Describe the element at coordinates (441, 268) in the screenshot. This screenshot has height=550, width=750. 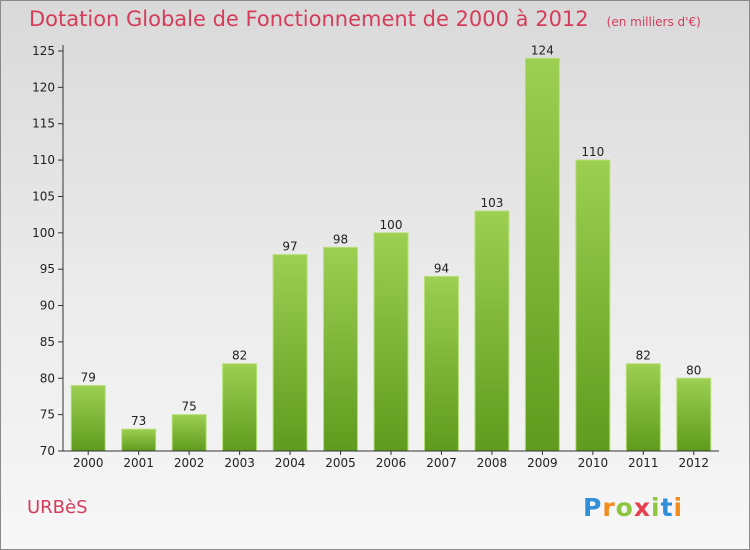
I see `value-label-2007: 94` at that location.